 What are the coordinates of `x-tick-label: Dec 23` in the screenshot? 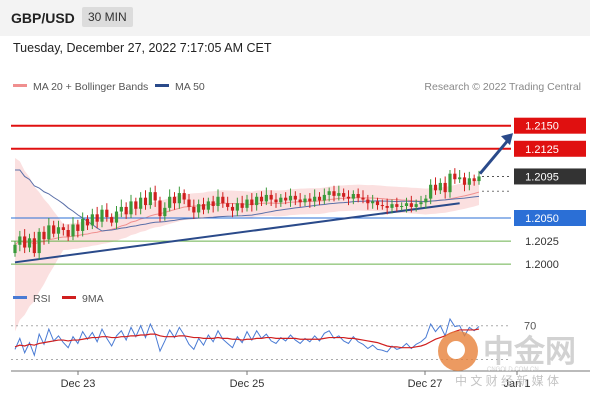 It's located at (78, 384).